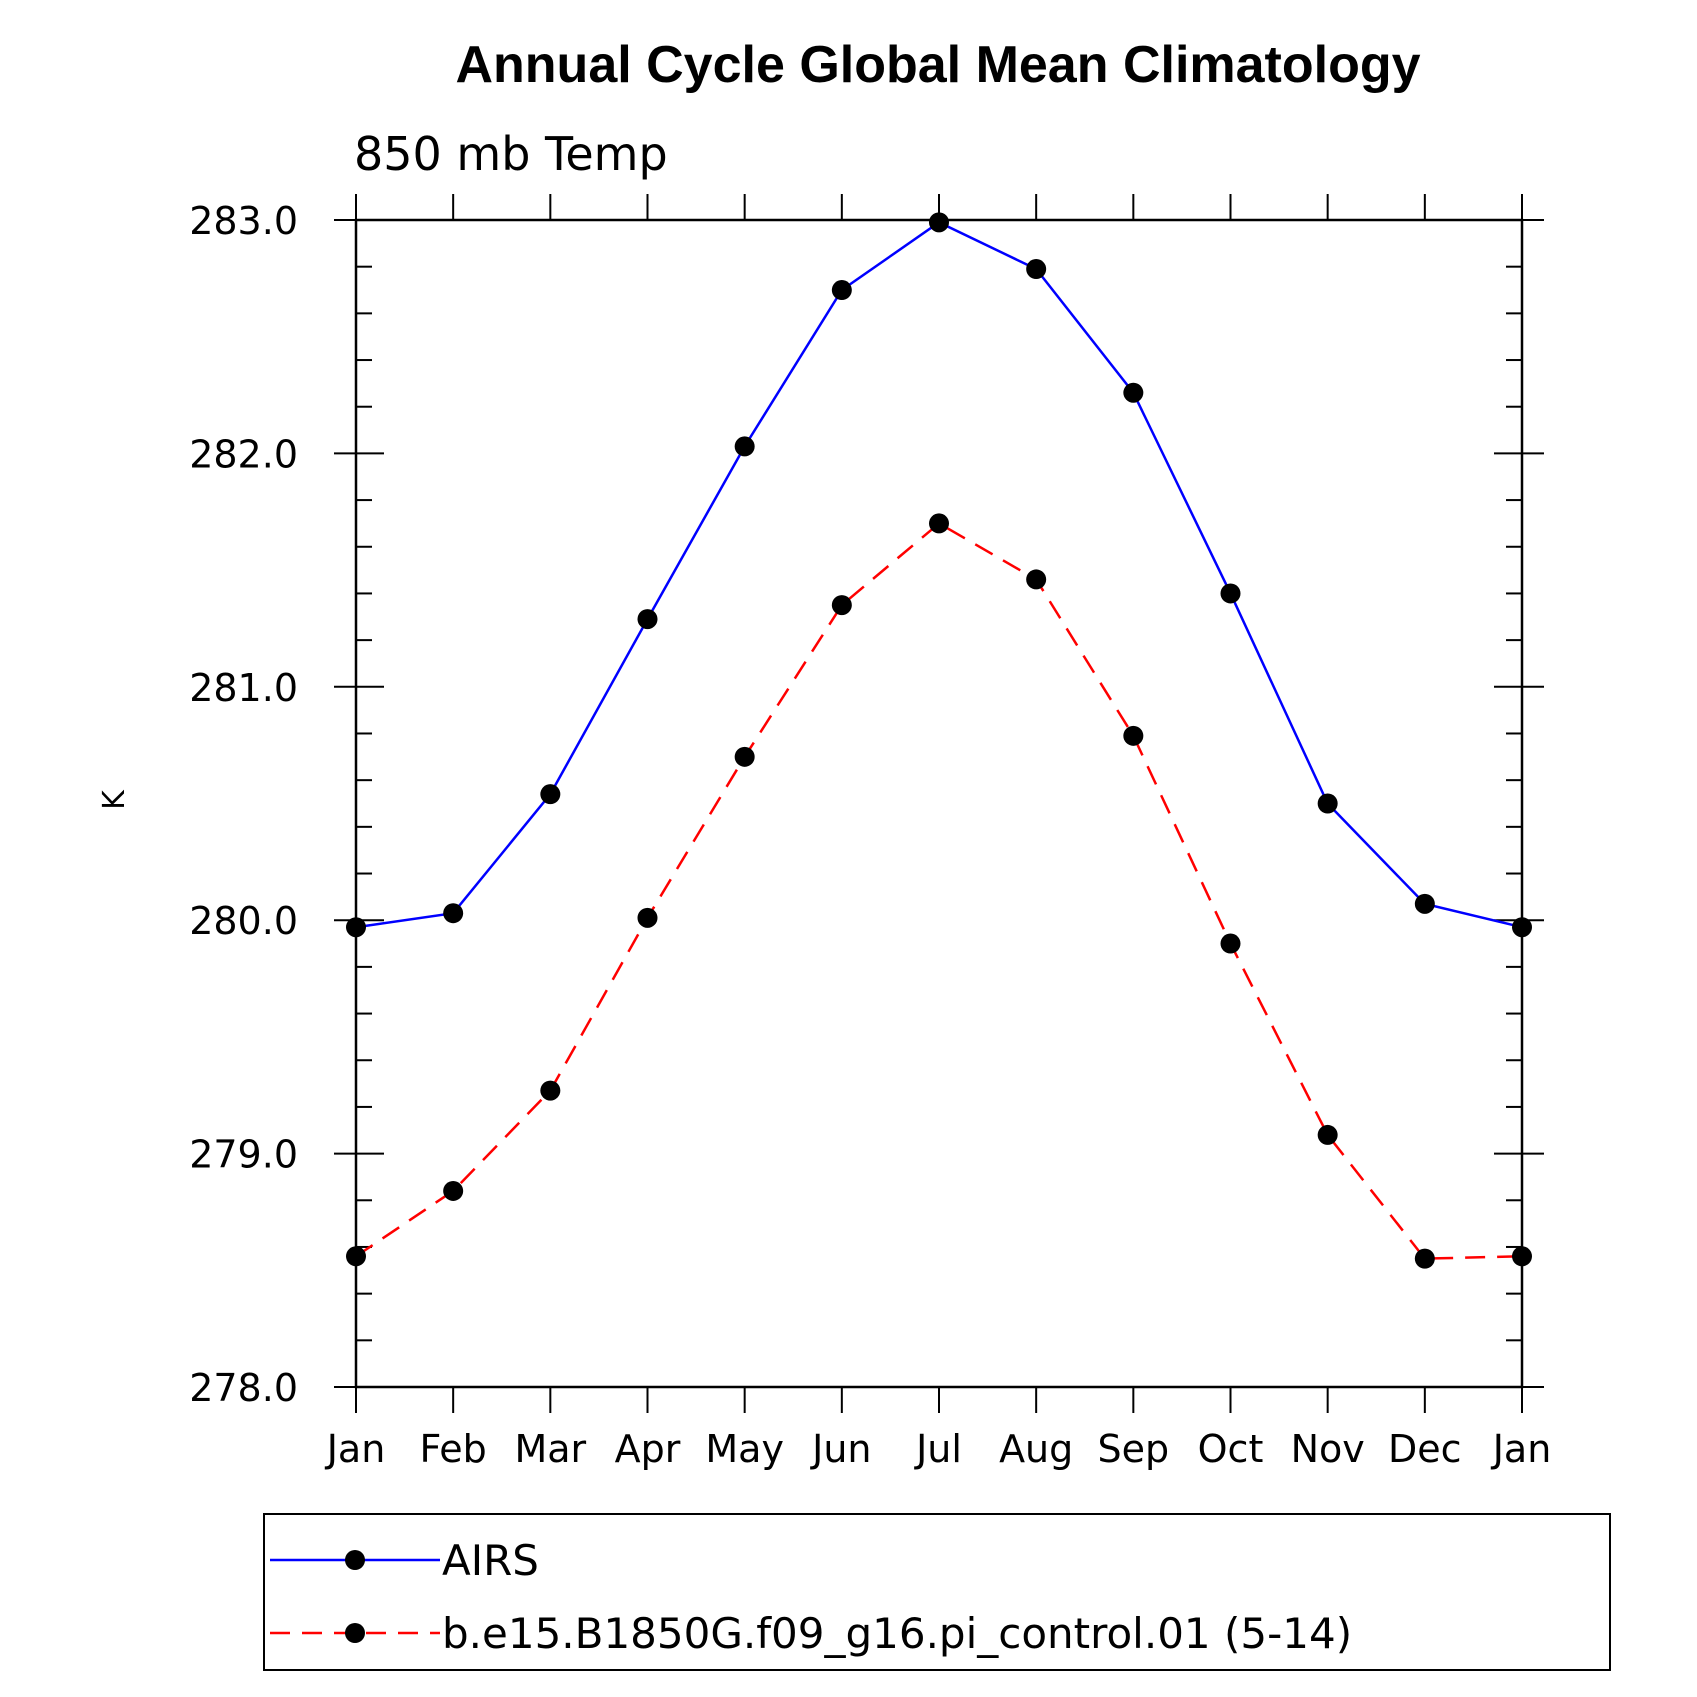  What do you see at coordinates (840, 1449) in the screenshot?
I see `x-tick-label: Jun` at bounding box center [840, 1449].